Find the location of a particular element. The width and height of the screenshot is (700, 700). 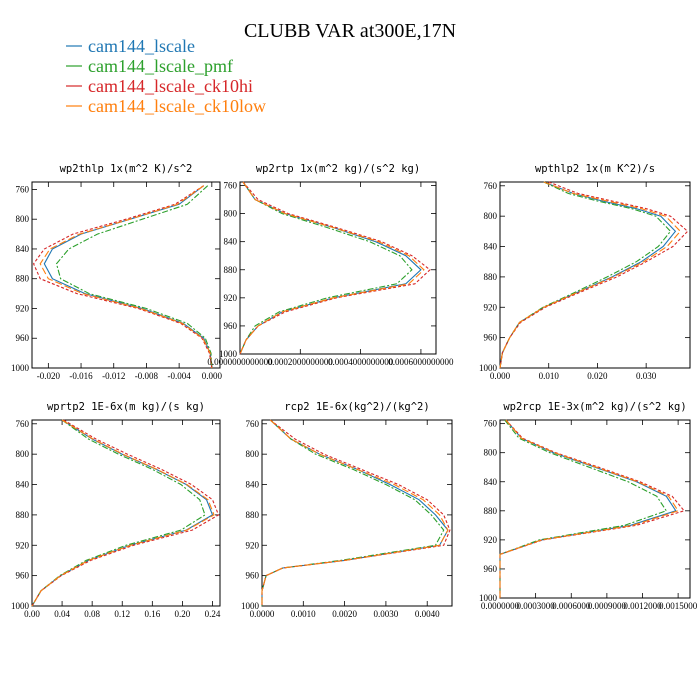

x-tick-label: 0.0040 is located at coordinates (427, 614).